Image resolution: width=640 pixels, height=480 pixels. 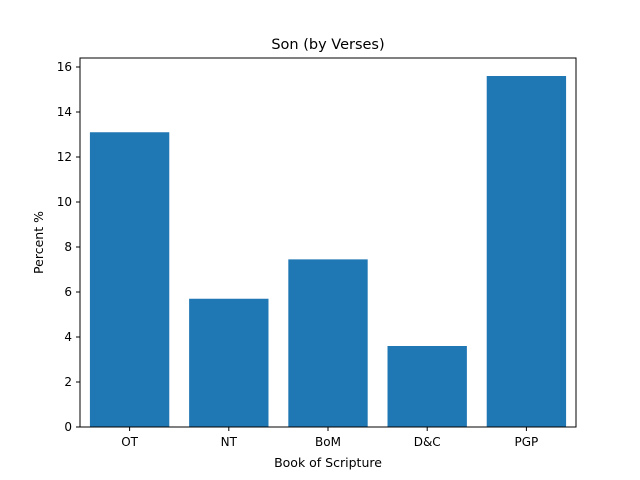 I want to click on x-axis-ticks: OT NT BoM D&C PGP, so click(x=329, y=438).